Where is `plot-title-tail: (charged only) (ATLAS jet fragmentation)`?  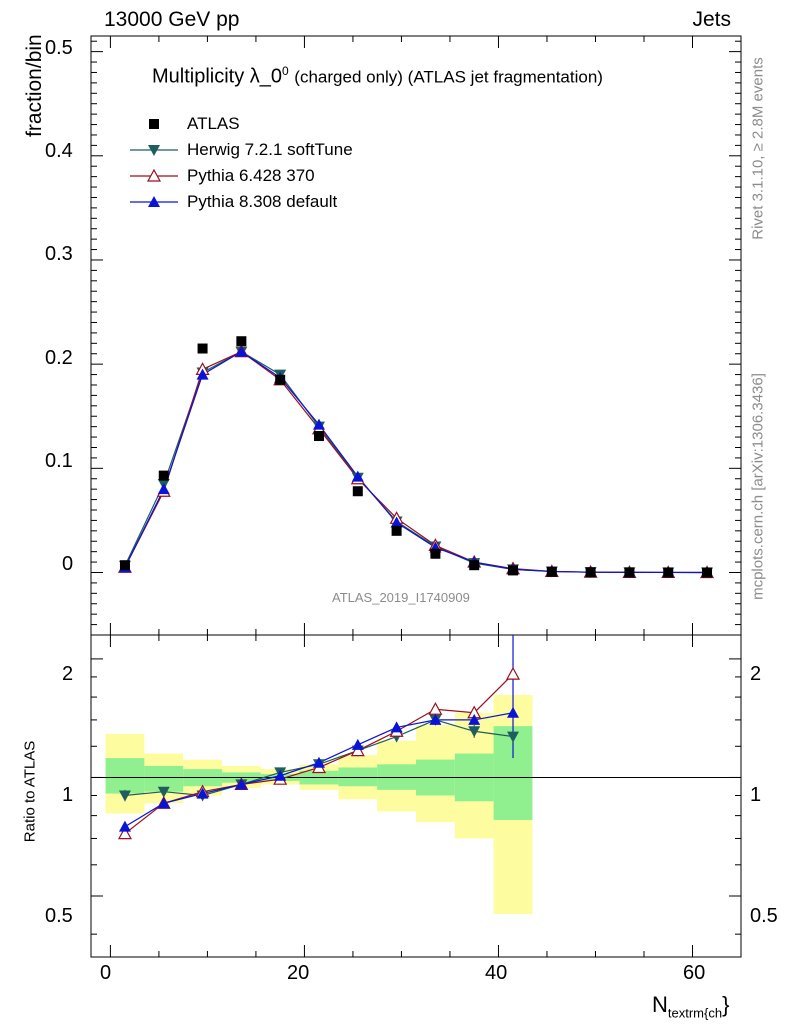
plot-title-tail: (charged only) (ATLAS jet fragmentation) is located at coordinates (448, 77).